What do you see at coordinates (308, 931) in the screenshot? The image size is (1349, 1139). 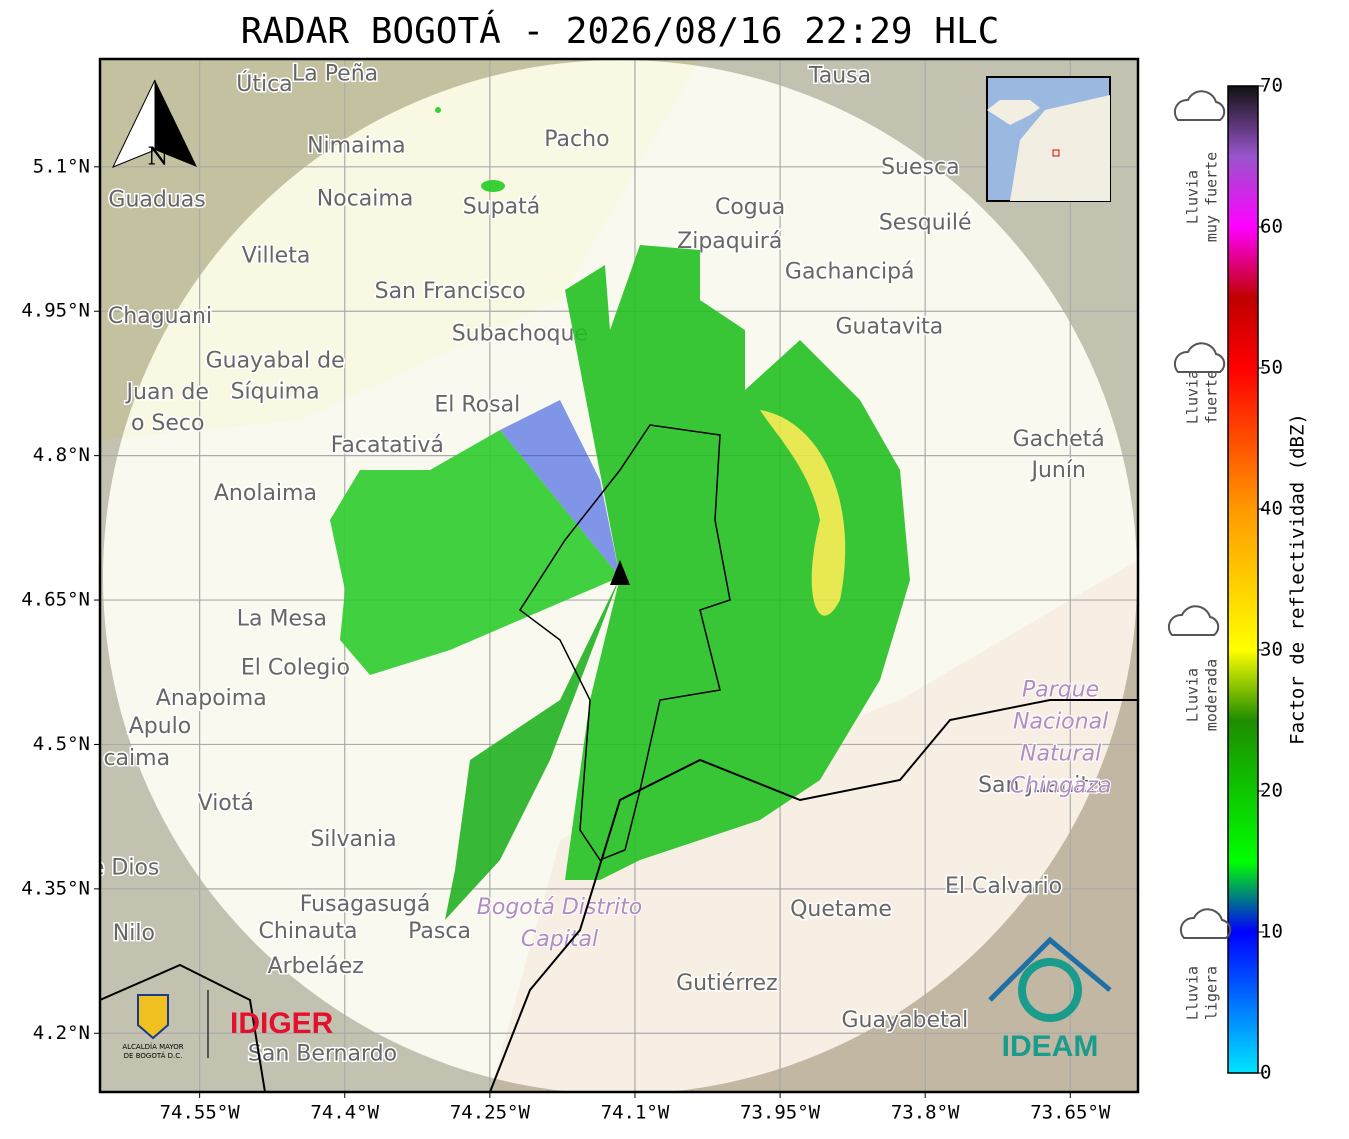 I see `place-name: Chinauta` at bounding box center [308, 931].